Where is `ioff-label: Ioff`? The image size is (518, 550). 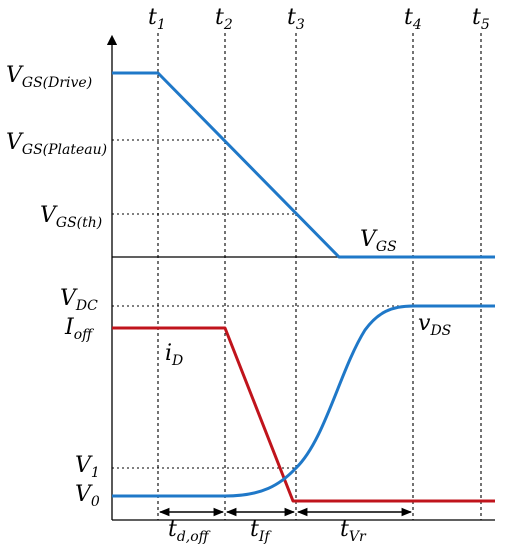
ioff-label: Ioff is located at coordinates (79, 329).